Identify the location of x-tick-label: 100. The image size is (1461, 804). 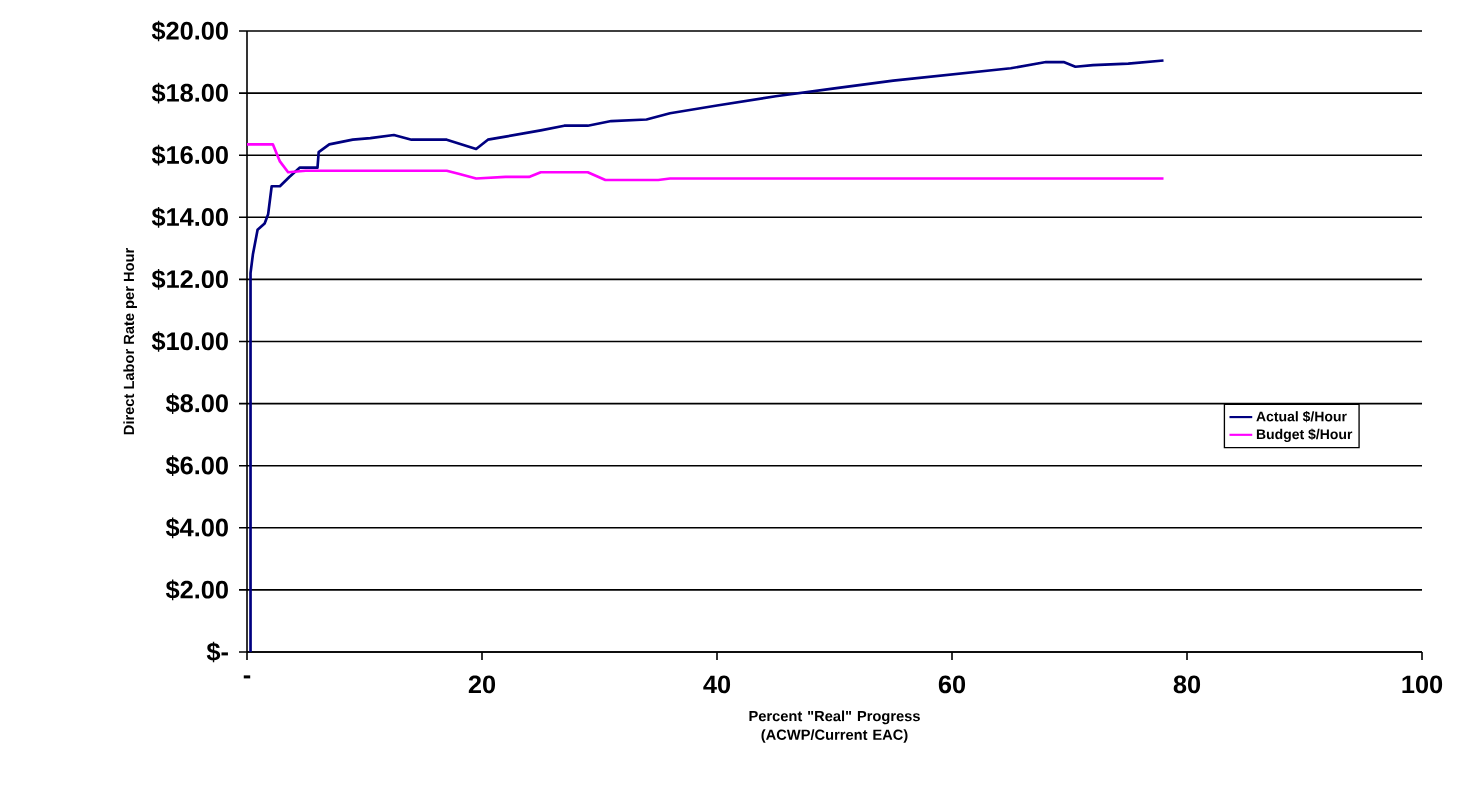
(1422, 684).